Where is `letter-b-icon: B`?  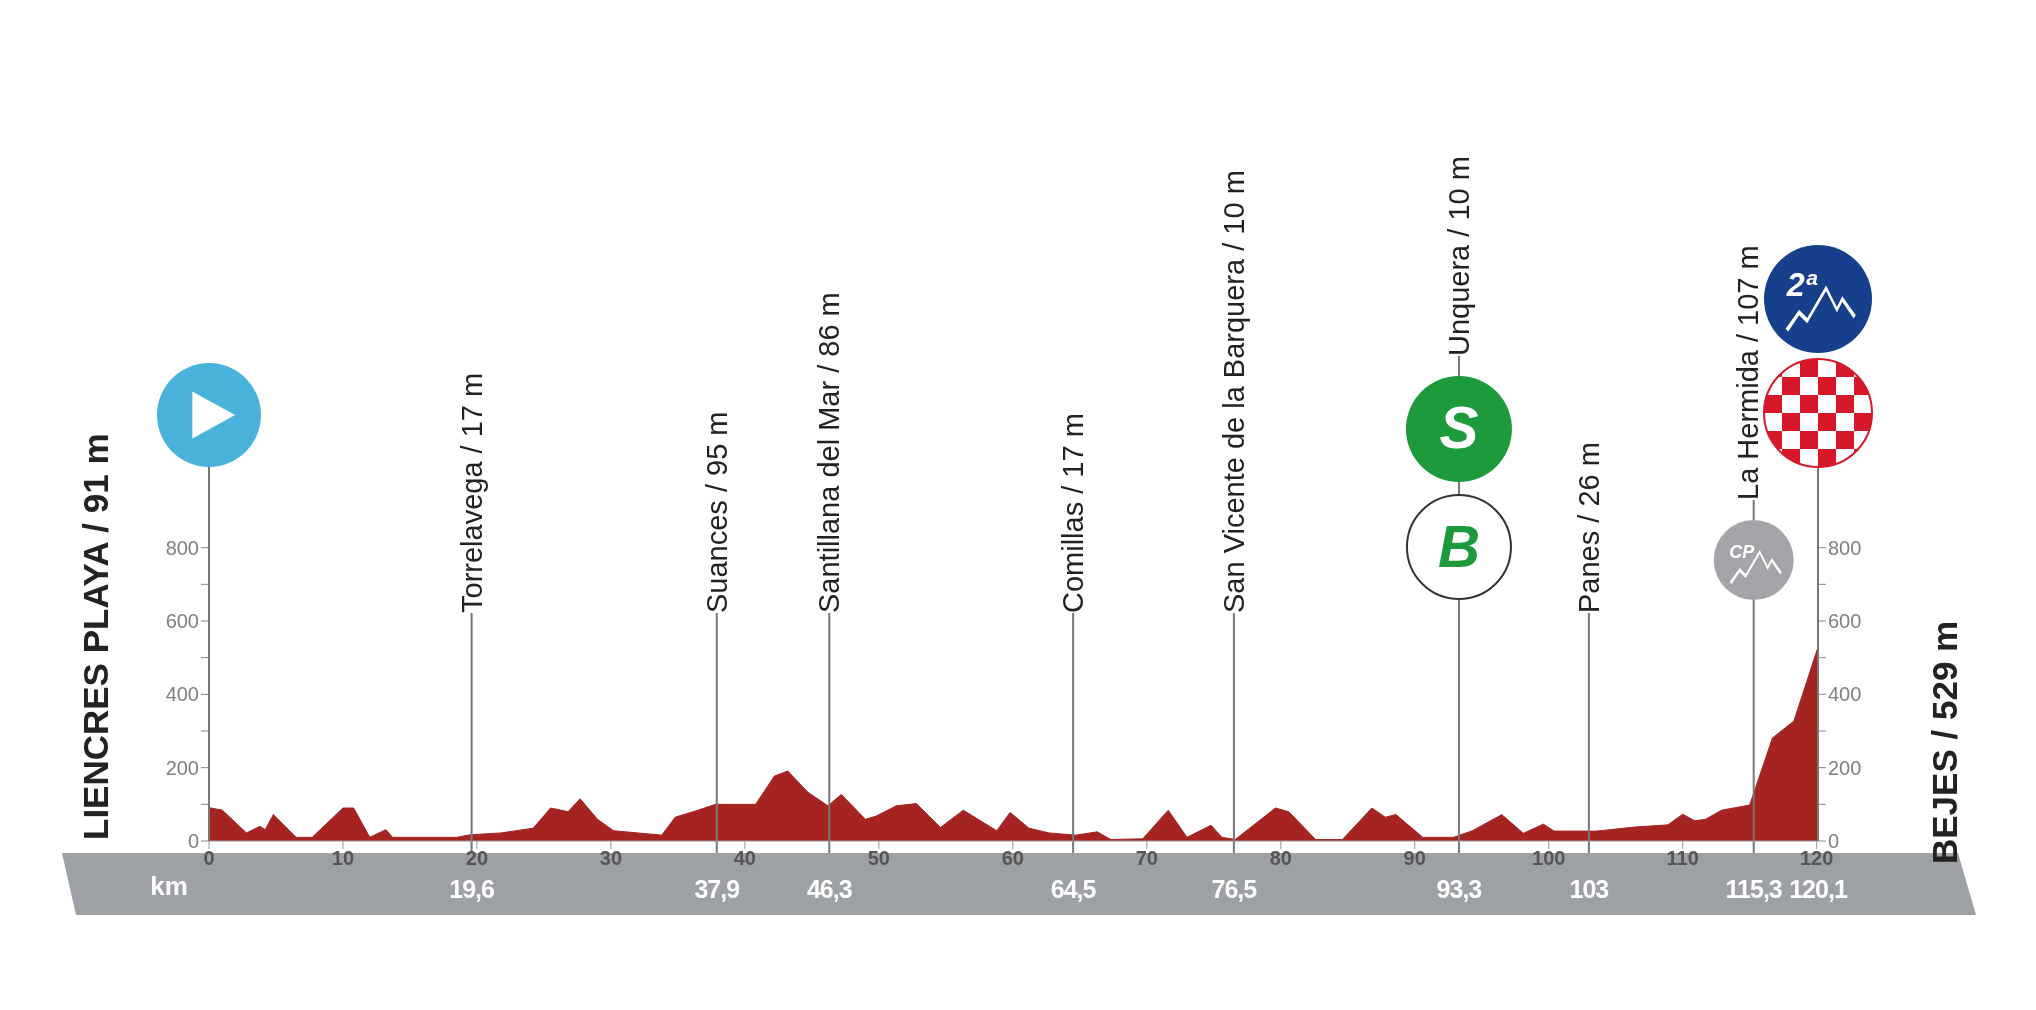 letter-b-icon: B is located at coordinates (1458, 547).